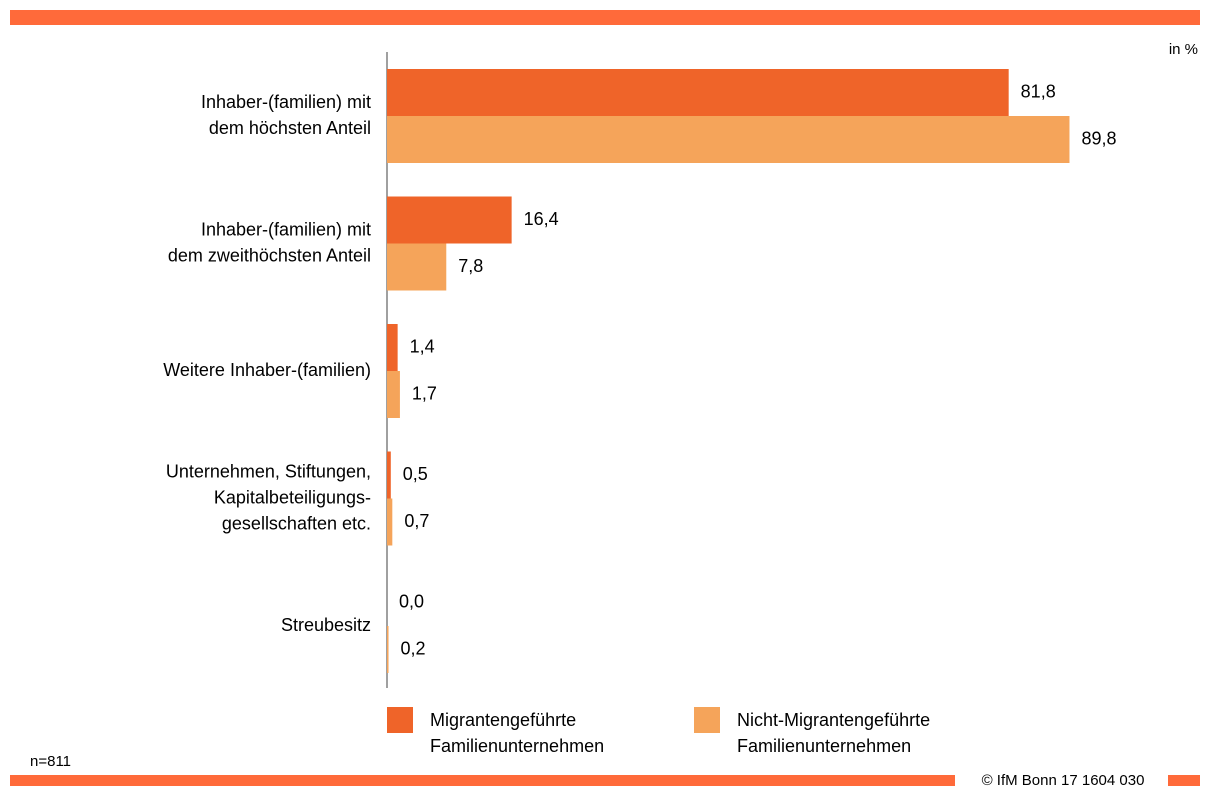 The height and width of the screenshot is (789, 1209). What do you see at coordinates (415, 474) in the screenshot?
I see `value-label: 0,5` at bounding box center [415, 474].